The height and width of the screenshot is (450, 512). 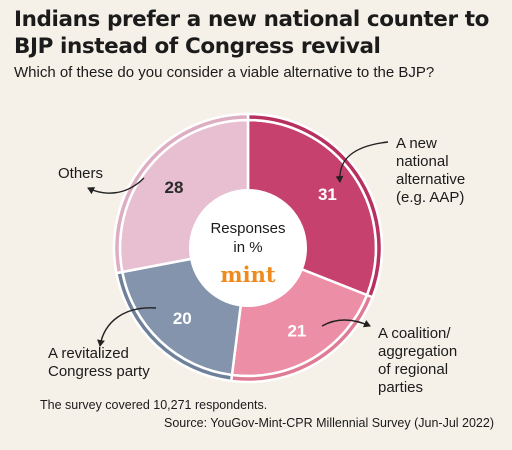 I want to click on svg-text: Others, so click(x=80, y=173).